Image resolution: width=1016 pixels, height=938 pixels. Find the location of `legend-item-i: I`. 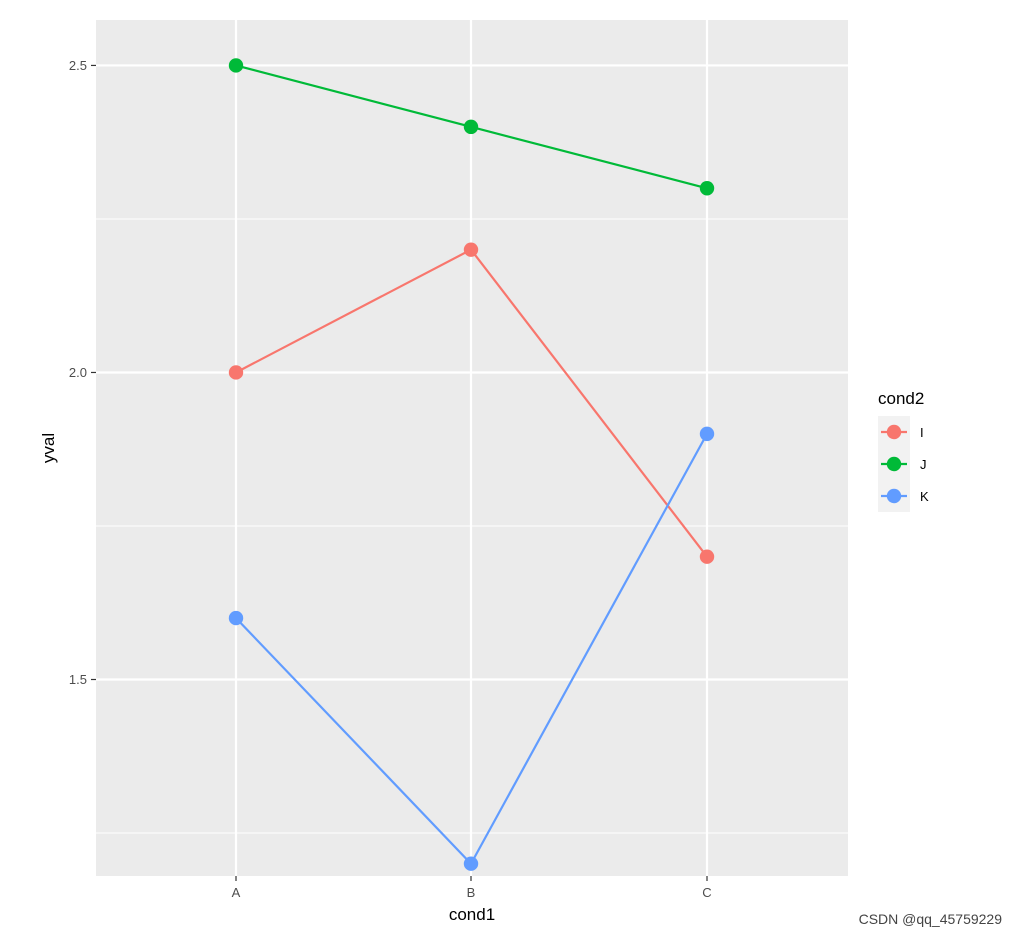

legend-item-i: I is located at coordinates (901, 432).